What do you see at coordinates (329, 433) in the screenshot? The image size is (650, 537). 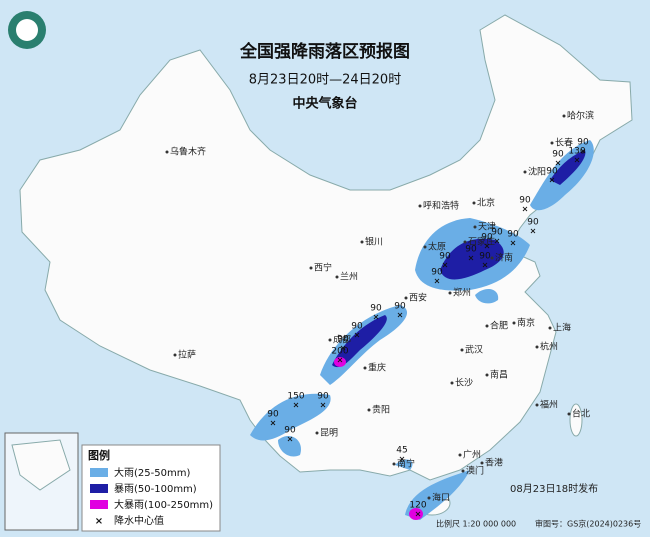 I see `city-label: 昆明` at bounding box center [329, 433].